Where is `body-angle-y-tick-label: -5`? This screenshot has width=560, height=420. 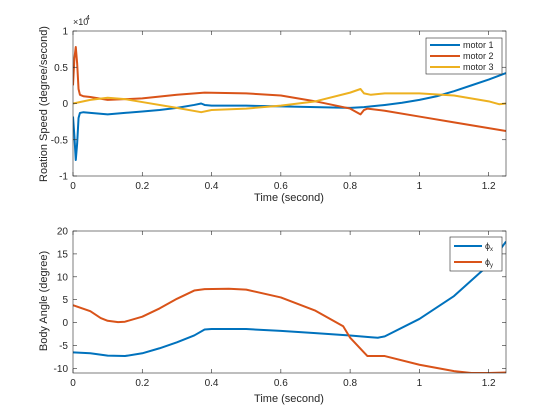
body-angle-y-tick-label: -5 is located at coordinates (63, 346).